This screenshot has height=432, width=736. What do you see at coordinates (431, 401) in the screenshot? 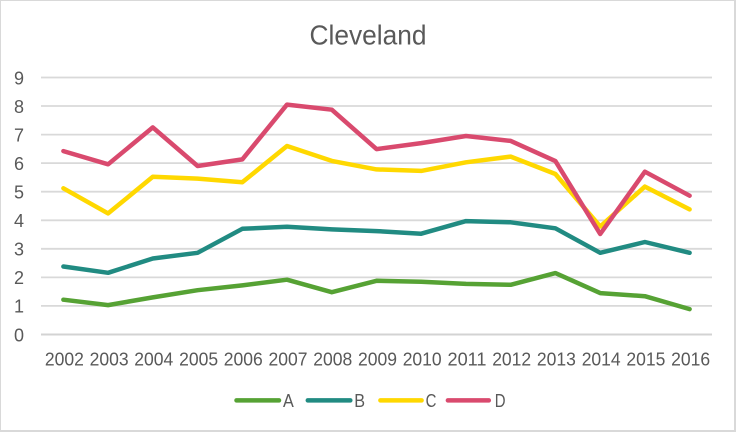
I see `svg-text: C` at bounding box center [431, 401].